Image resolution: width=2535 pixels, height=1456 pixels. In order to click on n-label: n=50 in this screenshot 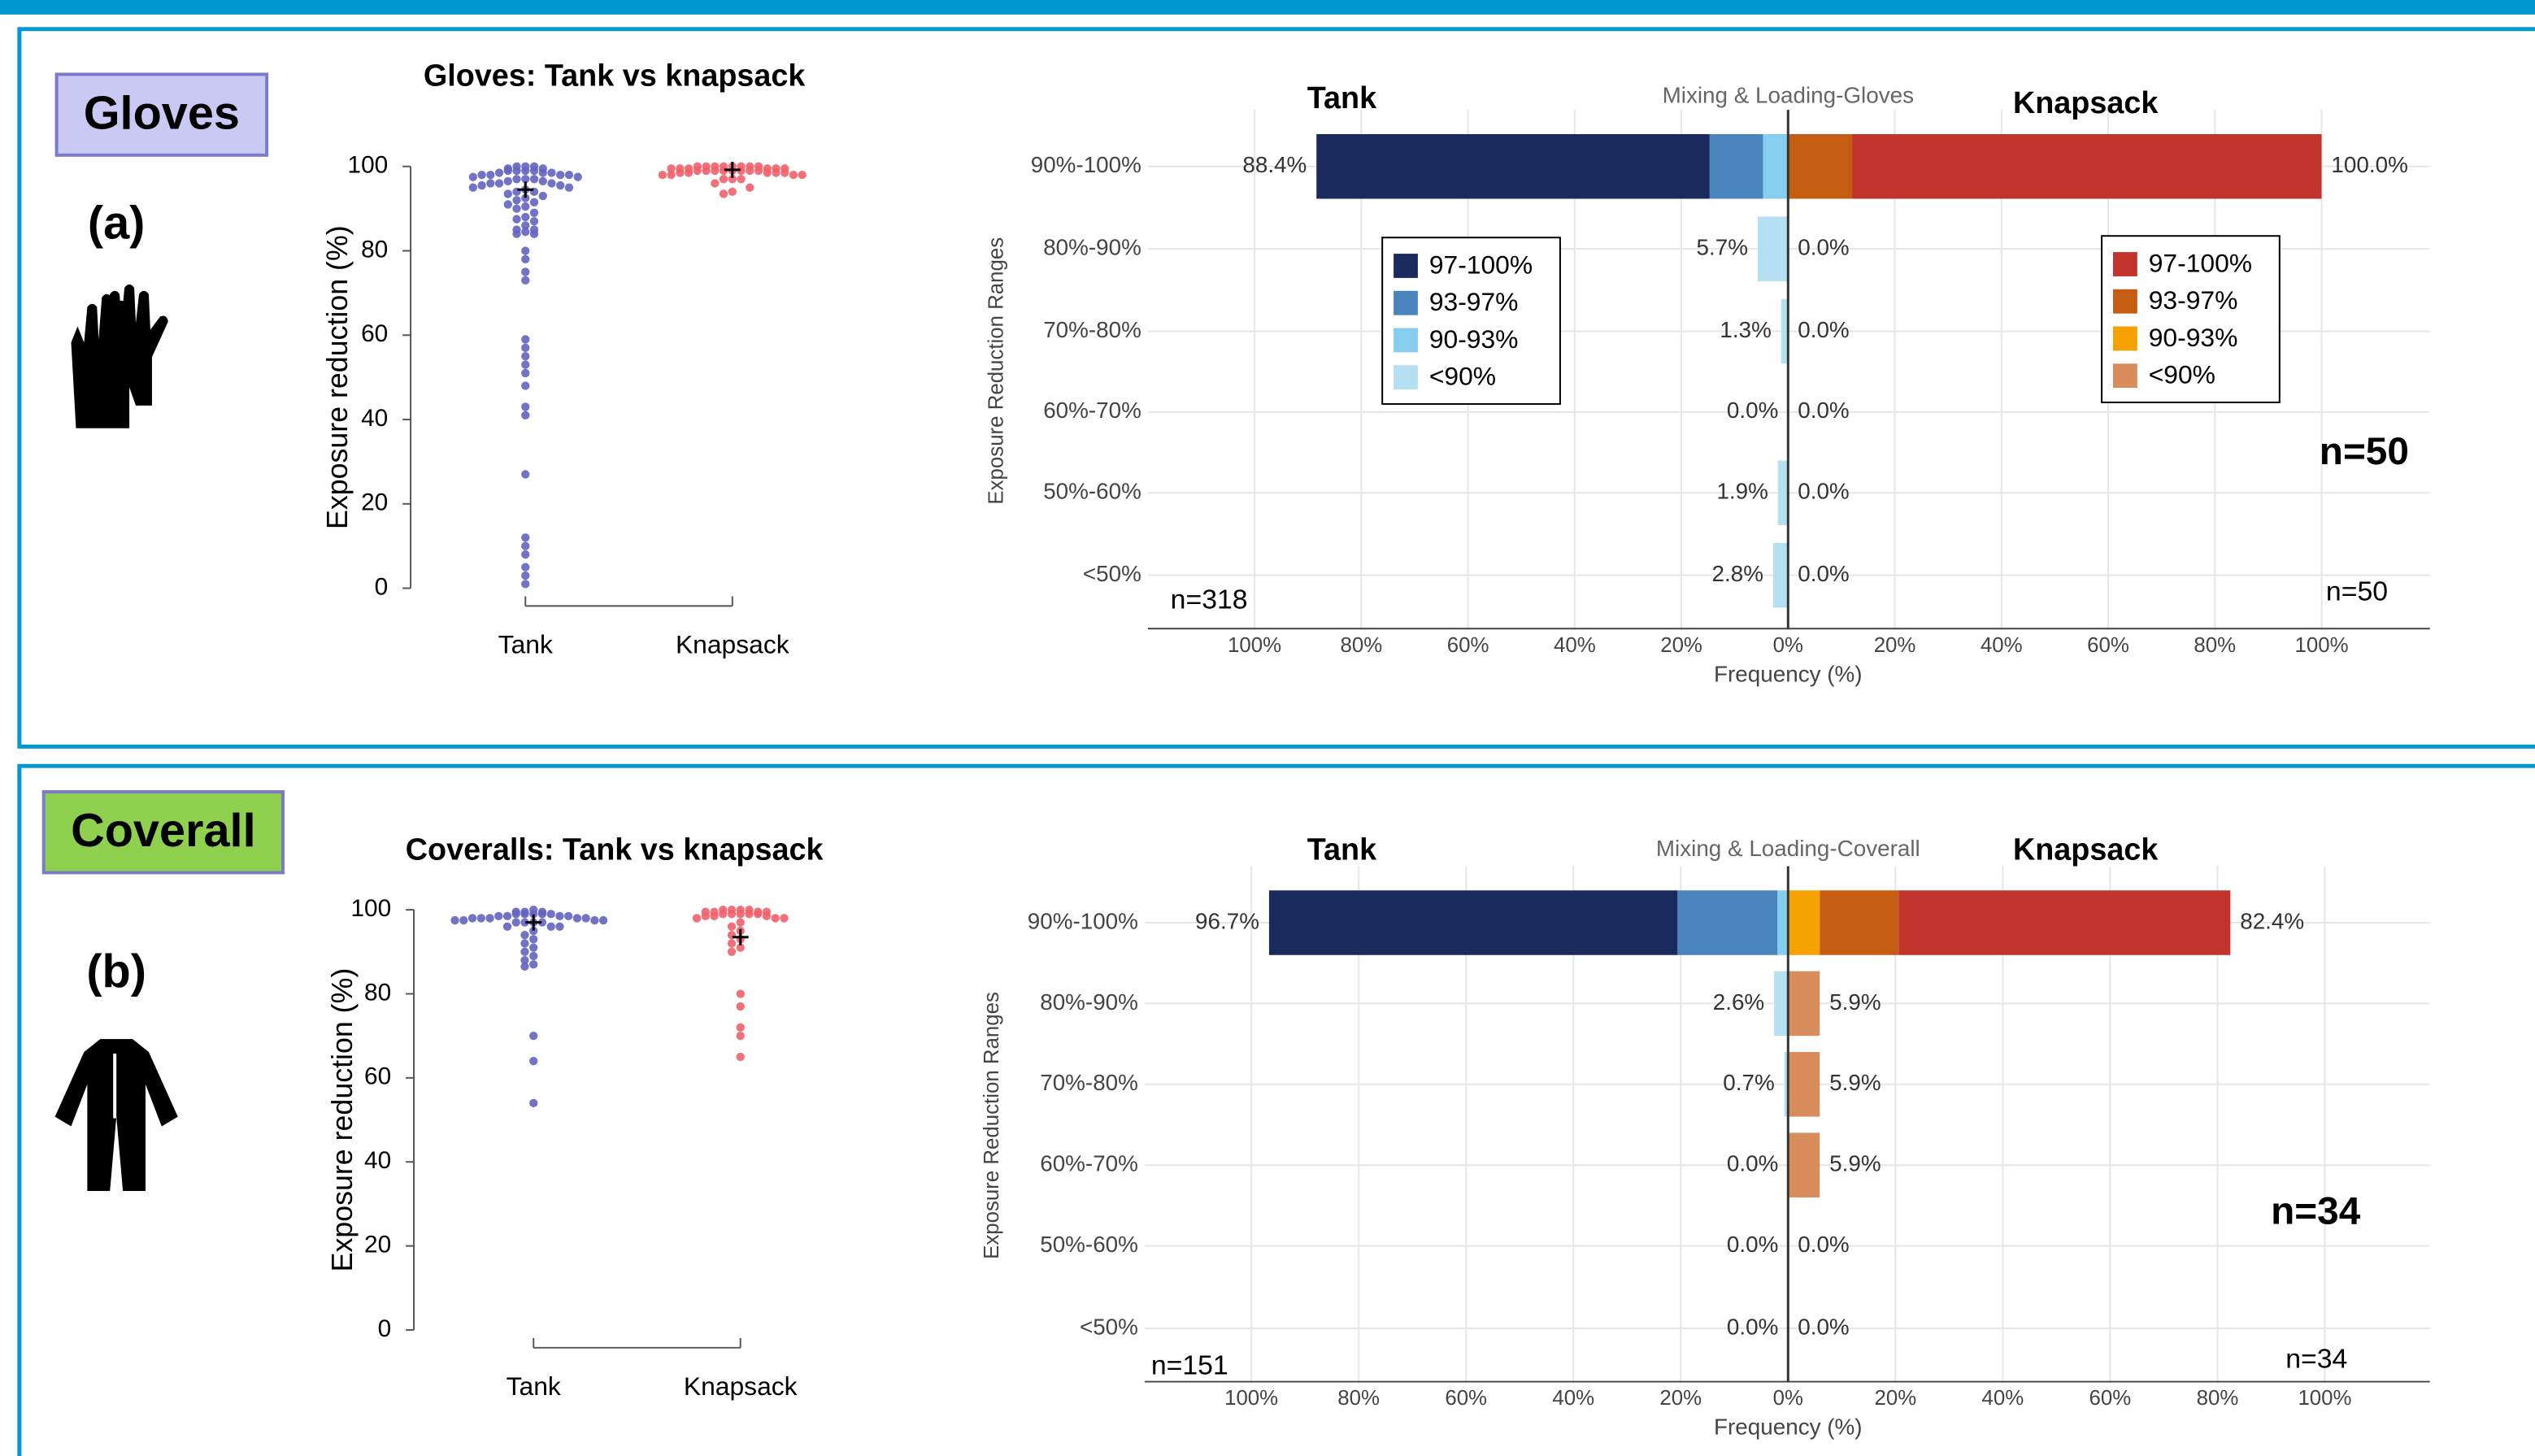, I will do `click(2357, 591)`.